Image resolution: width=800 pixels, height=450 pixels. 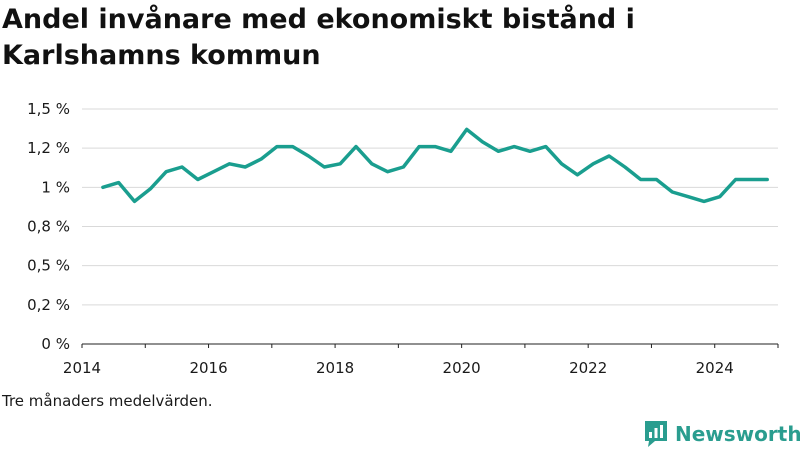 What do you see at coordinates (208, 368) in the screenshot?
I see `x-tick-label: 2016` at bounding box center [208, 368].